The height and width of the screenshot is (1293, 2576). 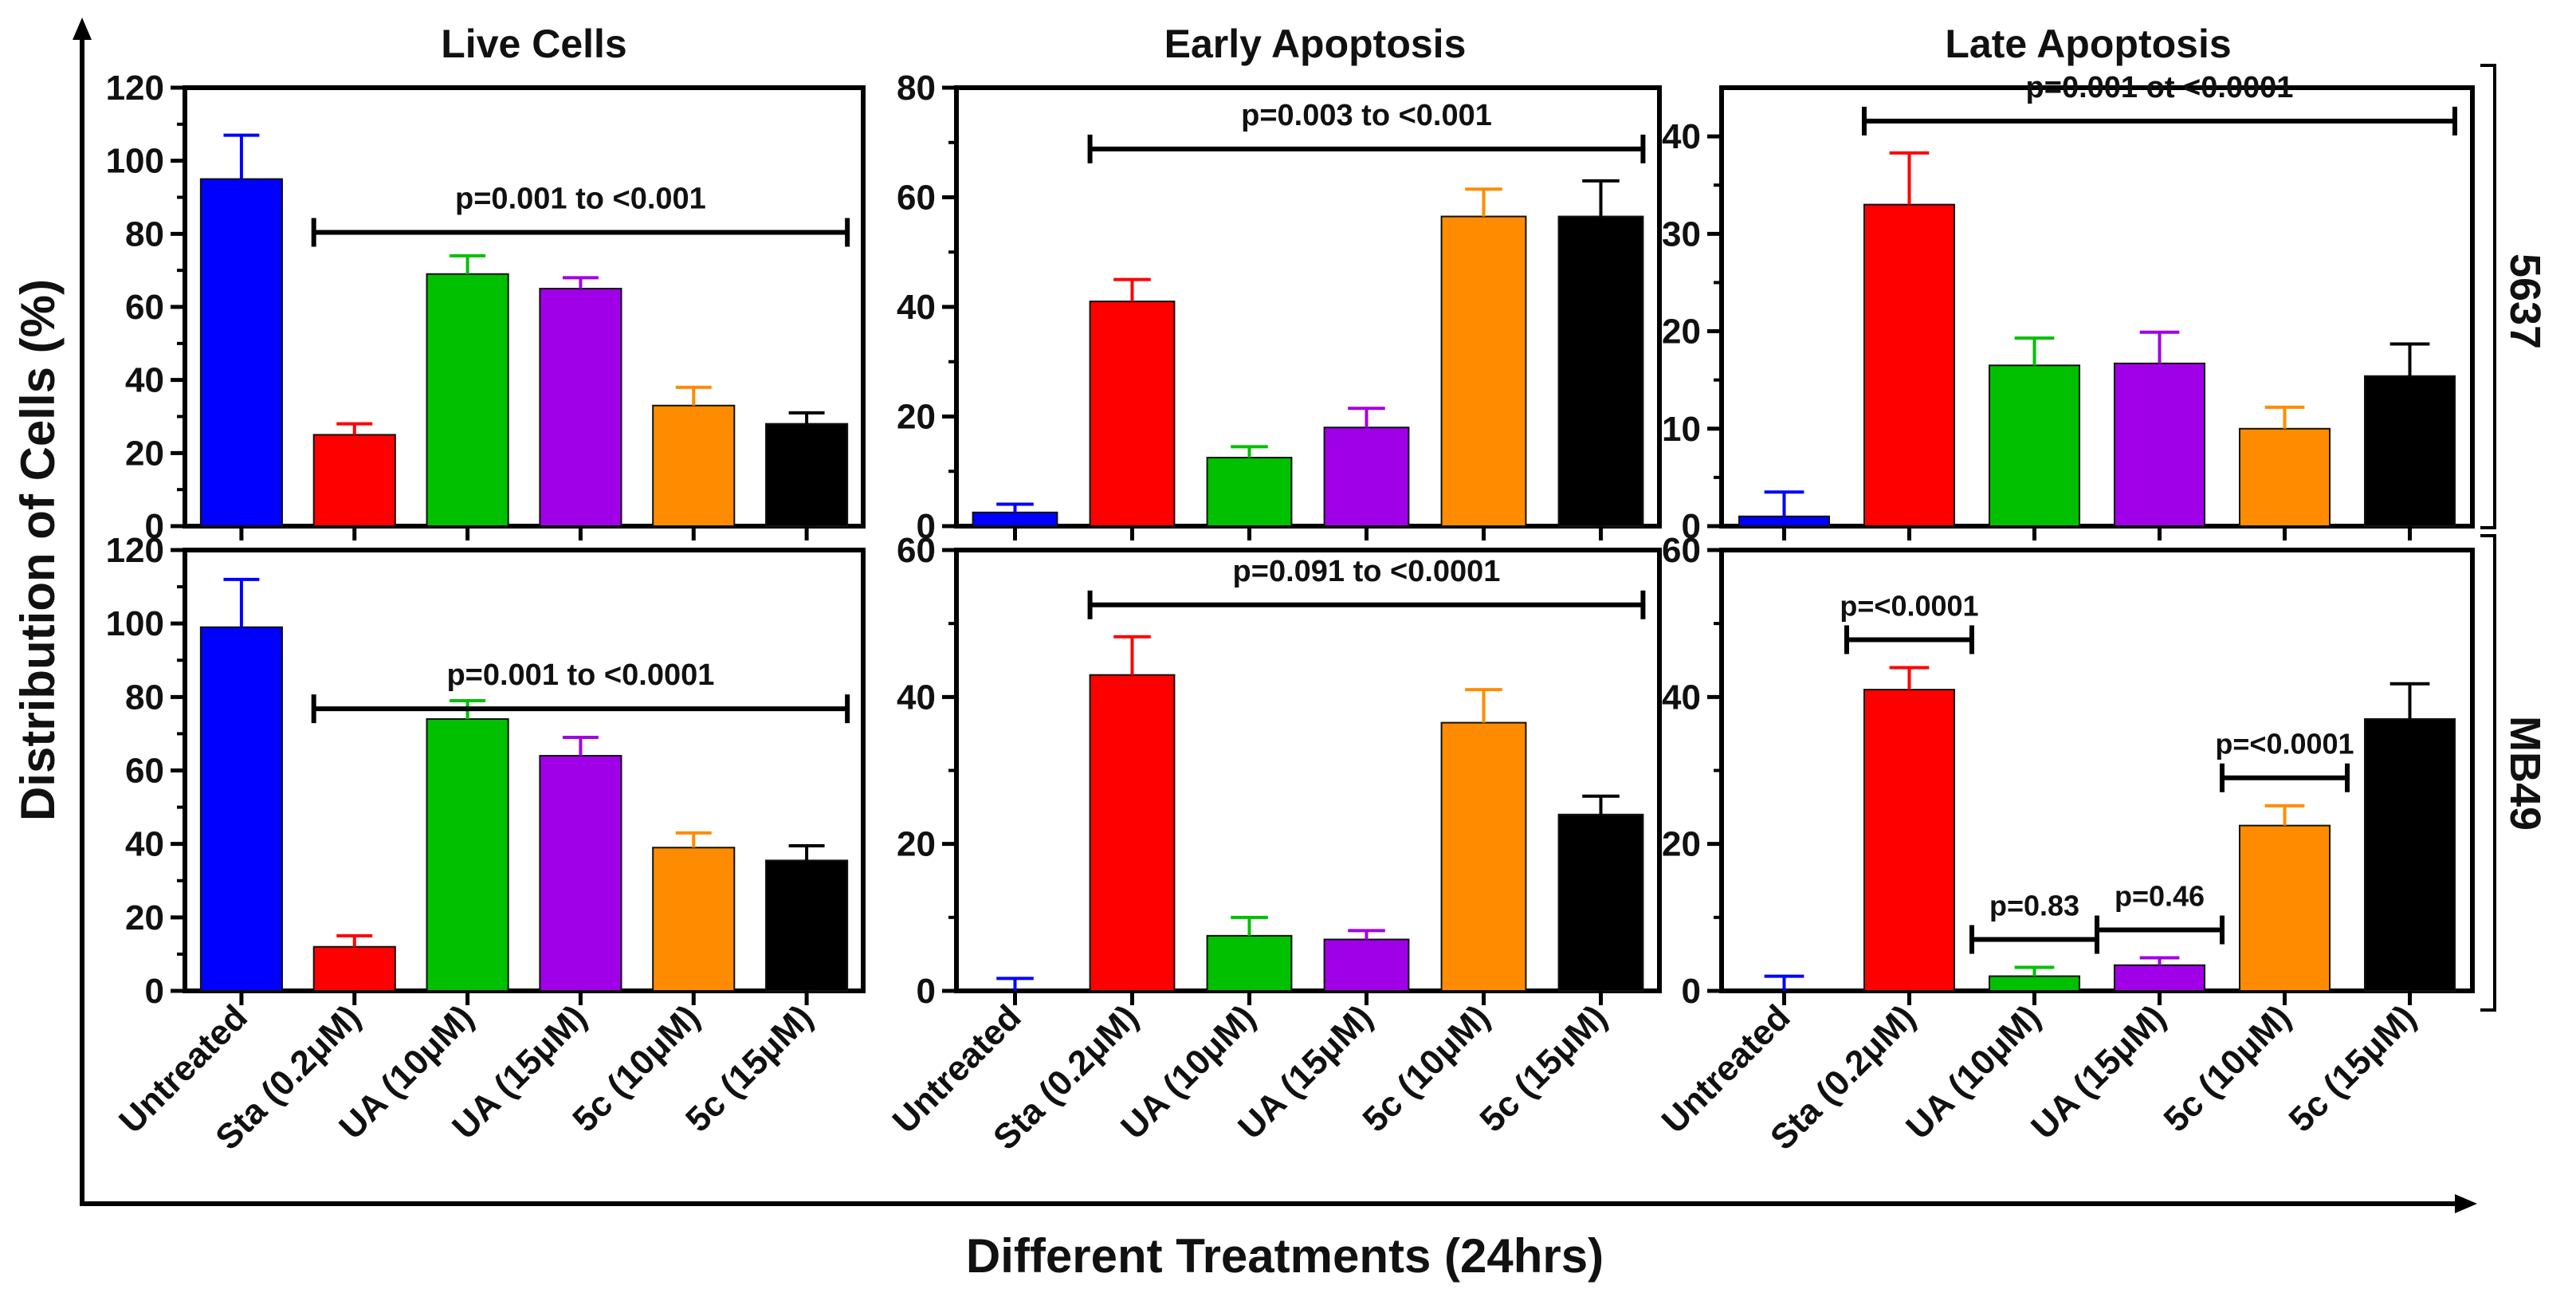 I want to click on significance-label: p=0.46, so click(x=2160, y=897).